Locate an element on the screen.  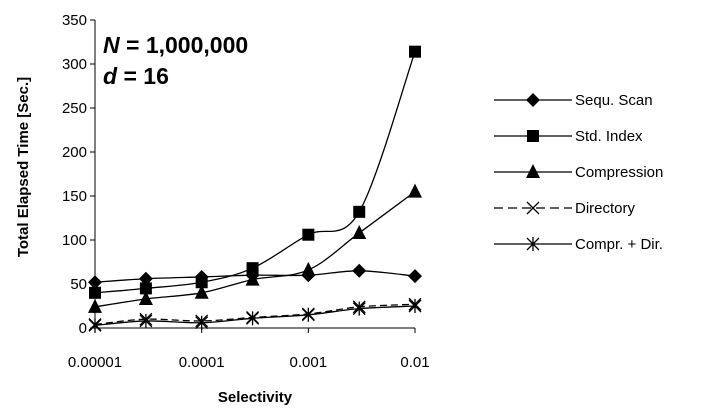
legend-item: Std. Index is located at coordinates (568, 136).